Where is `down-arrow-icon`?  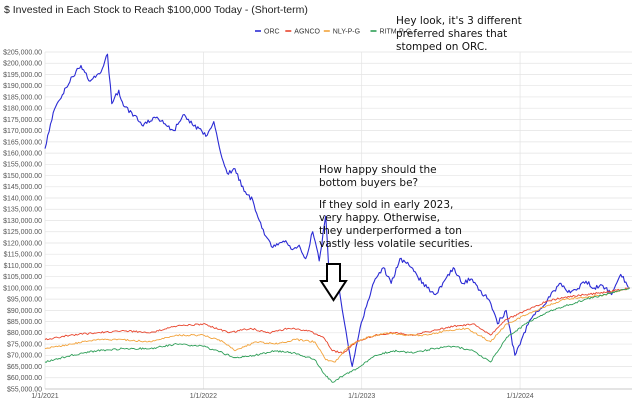 down-arrow-icon is located at coordinates (333, 282).